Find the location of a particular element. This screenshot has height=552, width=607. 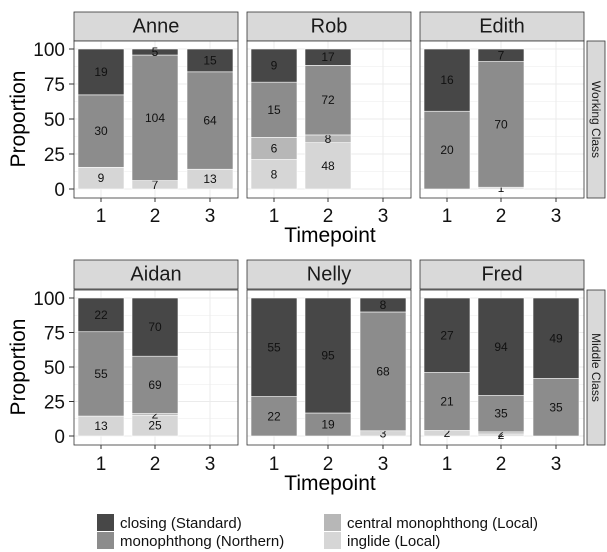

data-label: 69 is located at coordinates (155, 385).